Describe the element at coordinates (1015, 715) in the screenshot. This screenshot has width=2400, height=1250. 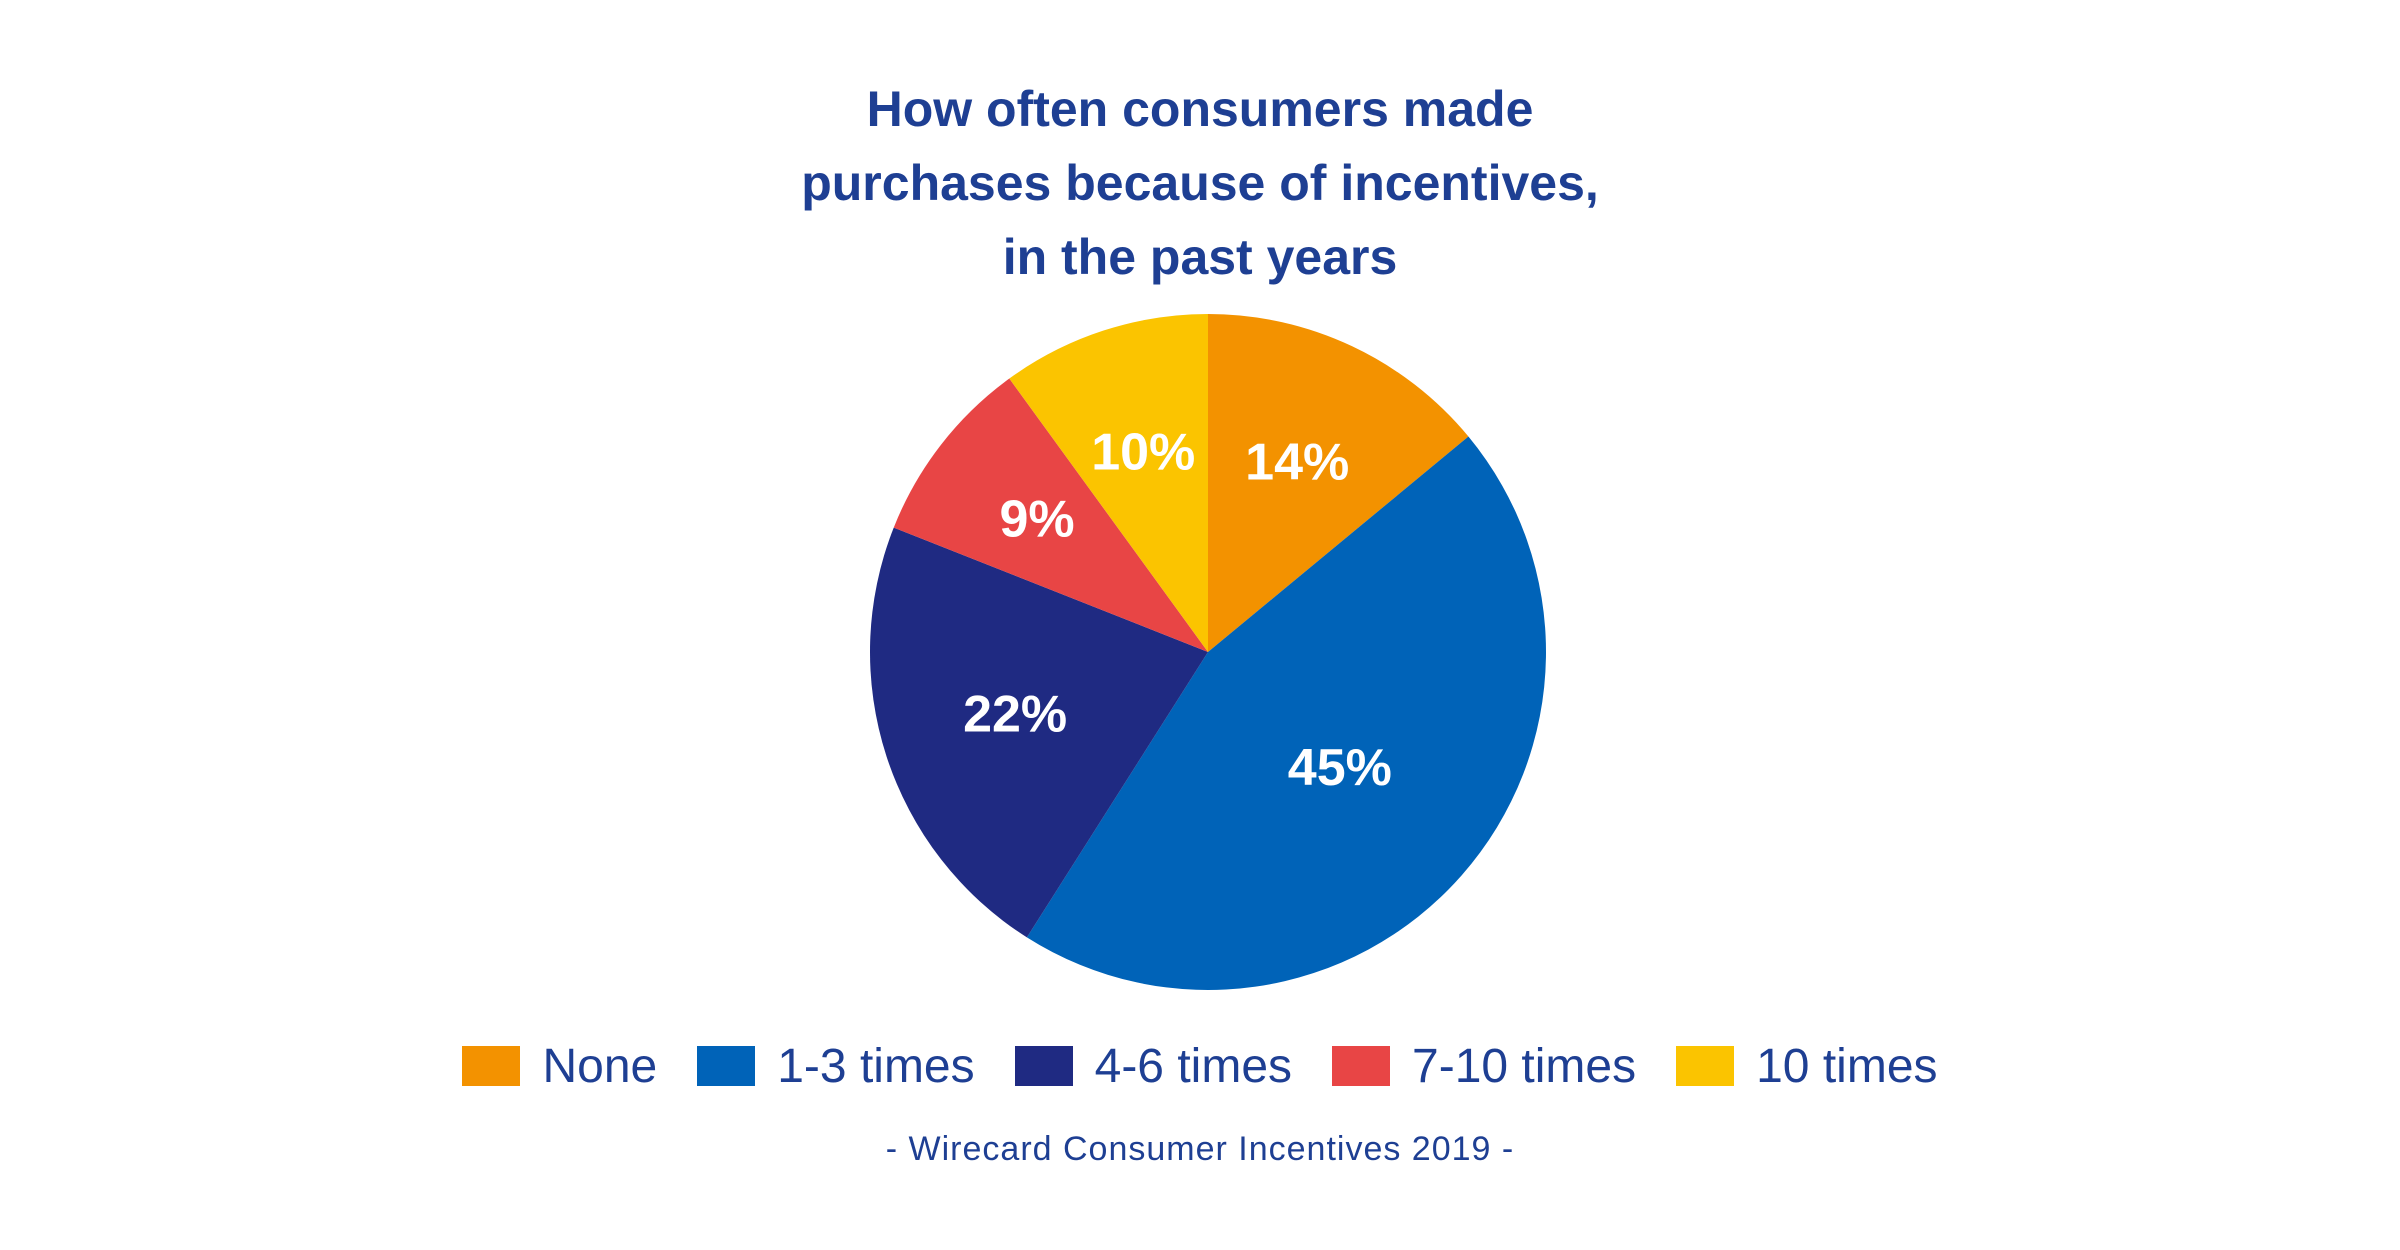
I see `slice-label-4-6-times: 22%` at that location.